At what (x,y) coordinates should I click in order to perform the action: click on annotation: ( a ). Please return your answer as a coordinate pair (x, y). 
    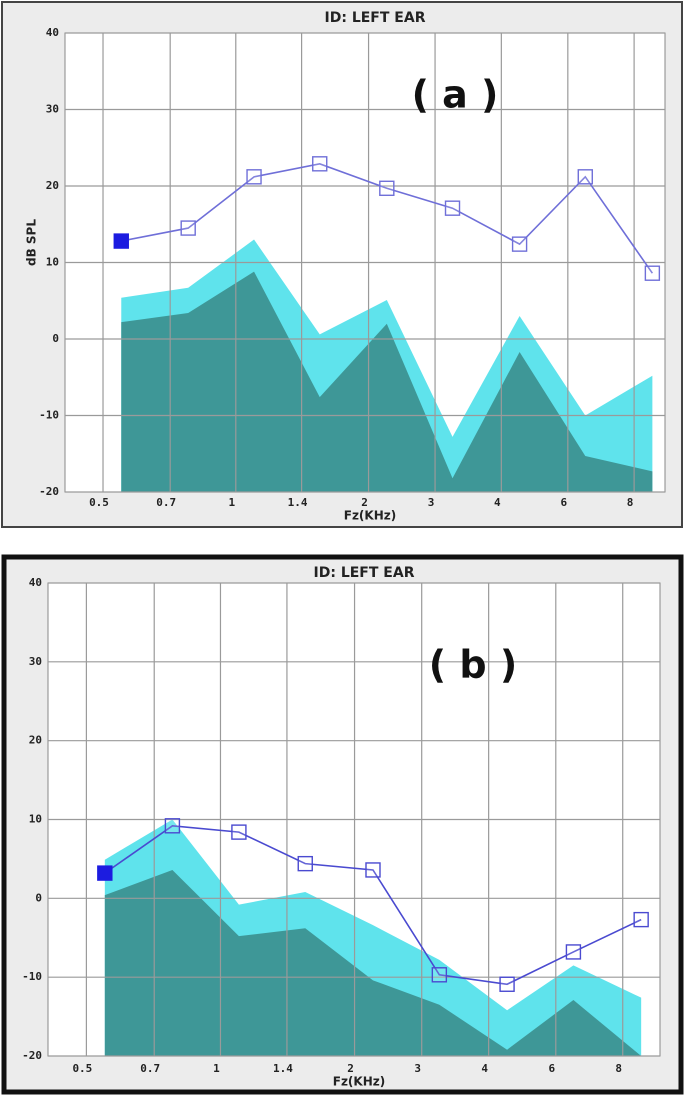
    Looking at the image, I should click on (455, 95).